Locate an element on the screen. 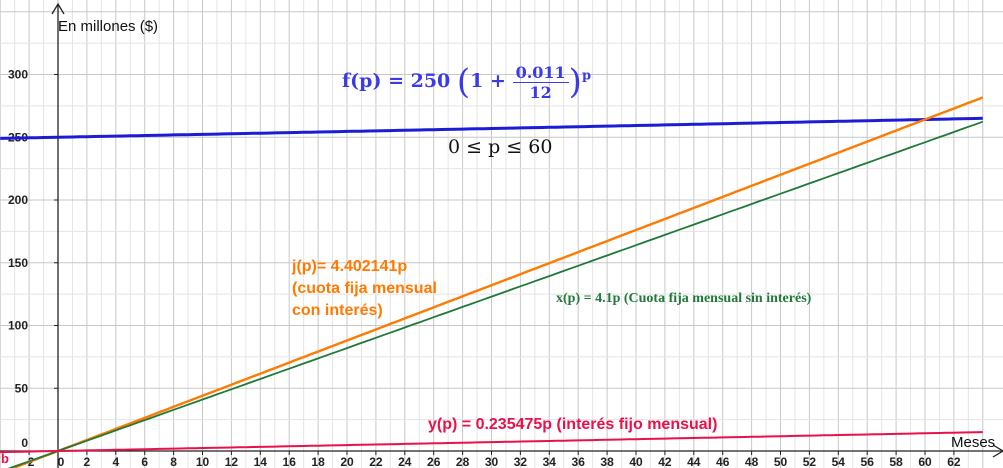 The height and width of the screenshot is (468, 1003). x-tick-label: 18 is located at coordinates (318, 461).